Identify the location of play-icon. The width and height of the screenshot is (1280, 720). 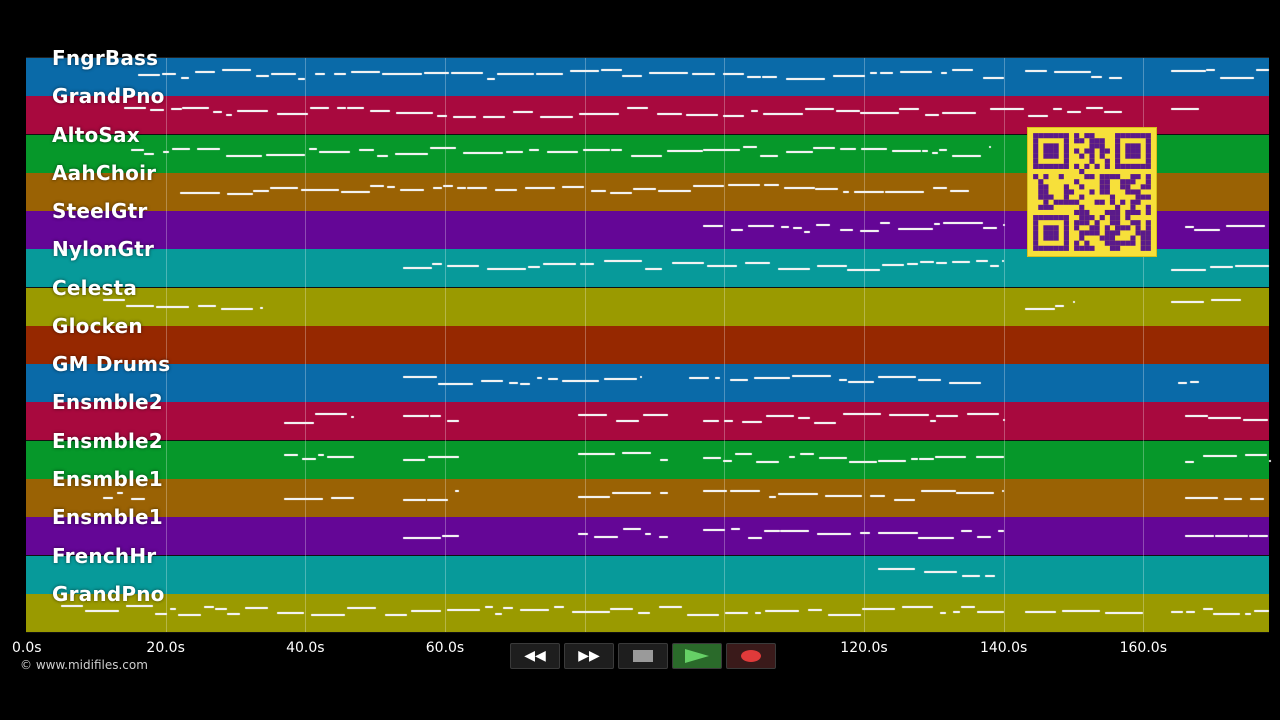
(697, 656).